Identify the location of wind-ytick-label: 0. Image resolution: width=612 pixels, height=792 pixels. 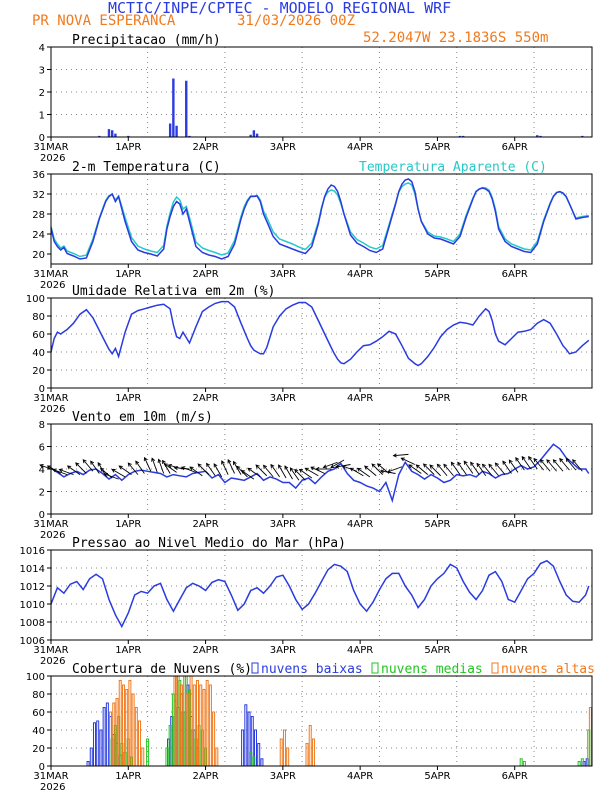
(42, 515).